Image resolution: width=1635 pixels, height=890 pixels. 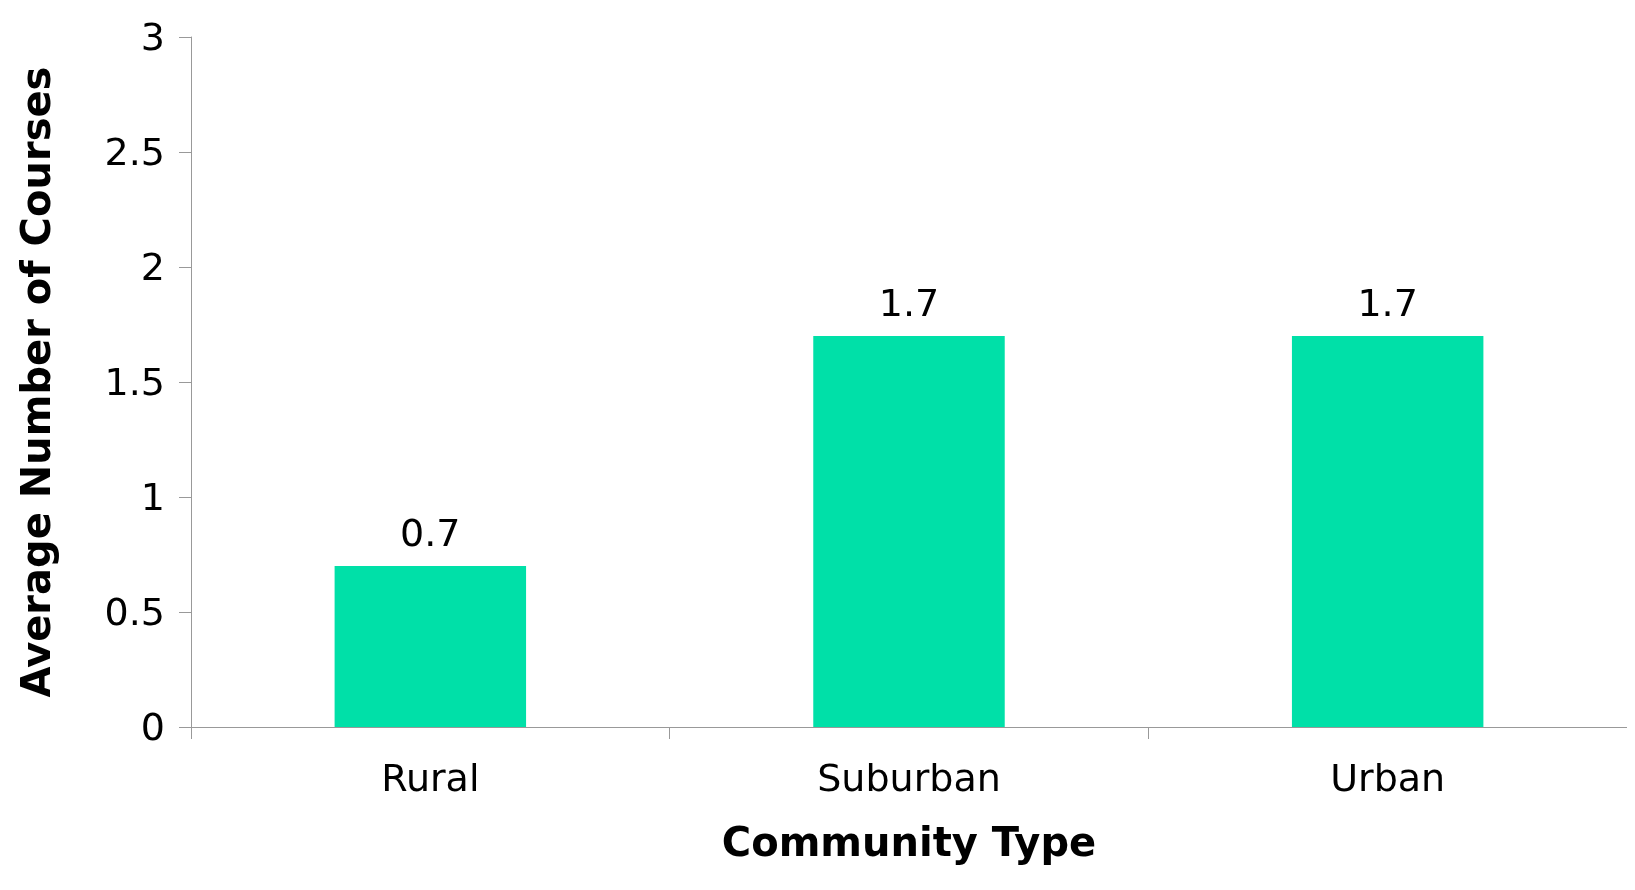 I want to click on x-tick-label: Urban, so click(x=1388, y=778).